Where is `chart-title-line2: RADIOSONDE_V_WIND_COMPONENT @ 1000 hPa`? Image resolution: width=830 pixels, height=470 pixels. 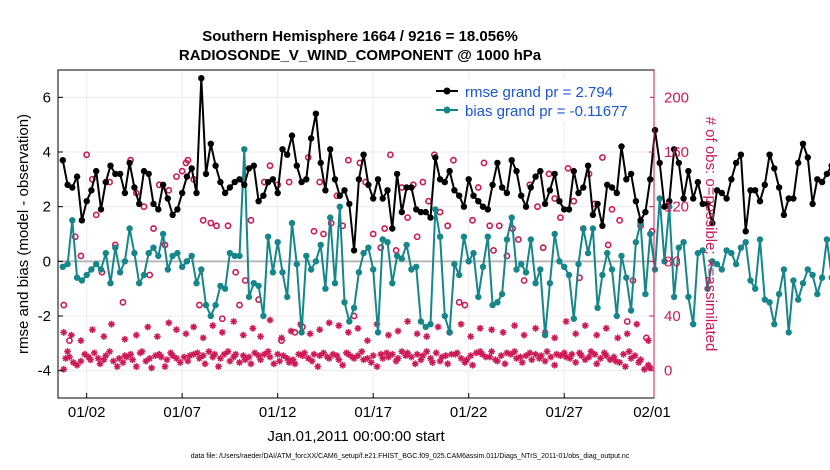 chart-title-line2: RADIOSONDE_V_WIND_COMPONENT @ 1000 hPa is located at coordinates (360, 55).